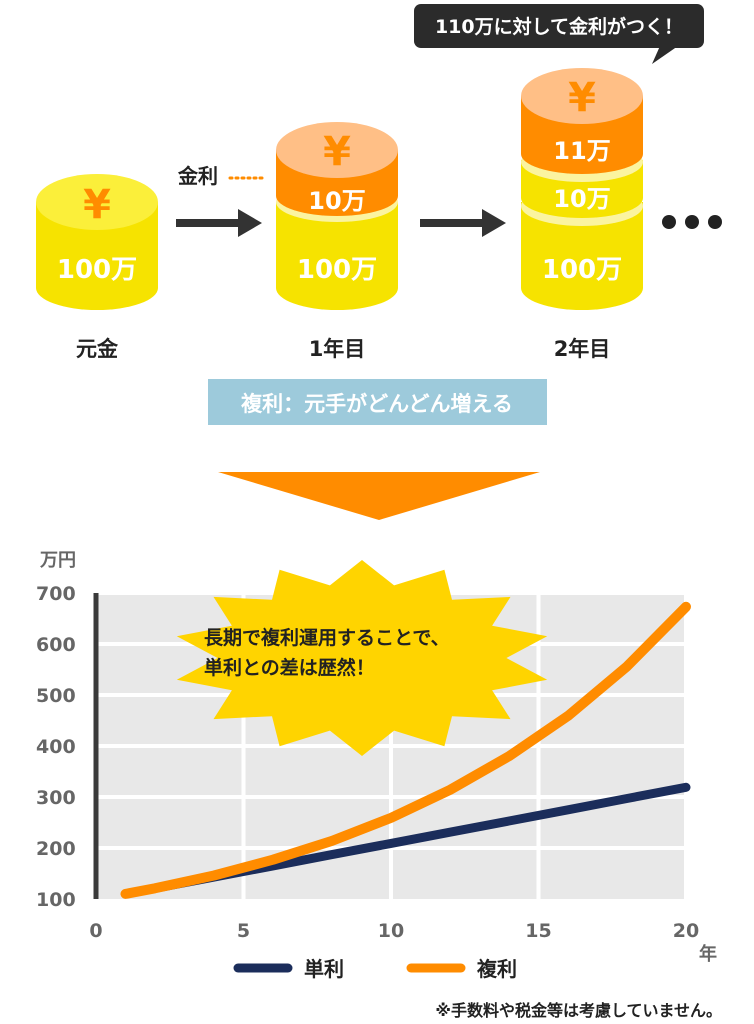  I want to click on y-tick-label: 400, so click(56, 747).